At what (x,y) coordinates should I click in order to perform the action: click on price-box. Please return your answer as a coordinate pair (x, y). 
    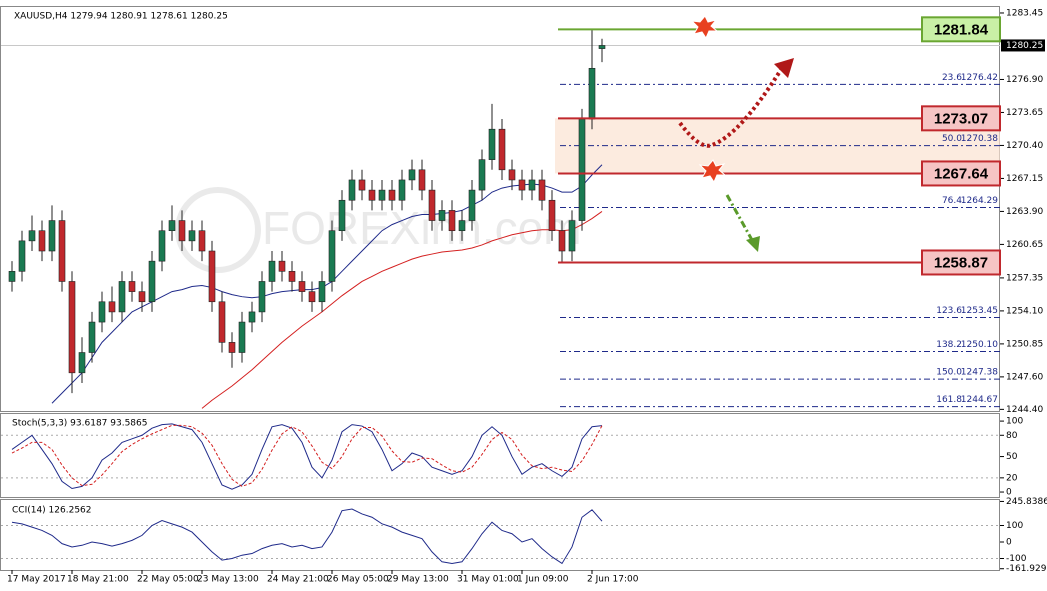
    Looking at the image, I should click on (1023, 45).